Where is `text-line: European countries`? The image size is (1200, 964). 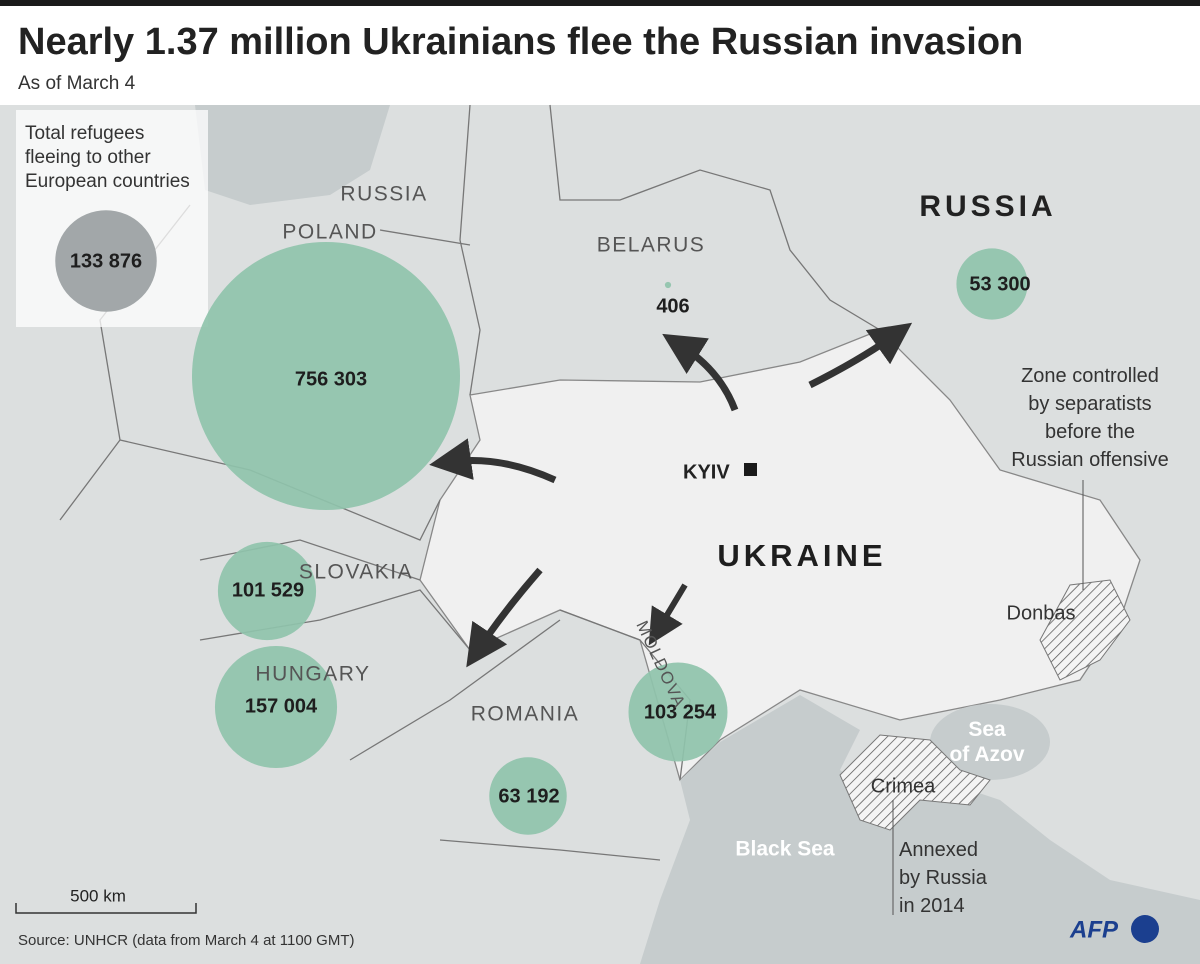 text-line: European countries is located at coordinates (107, 181).